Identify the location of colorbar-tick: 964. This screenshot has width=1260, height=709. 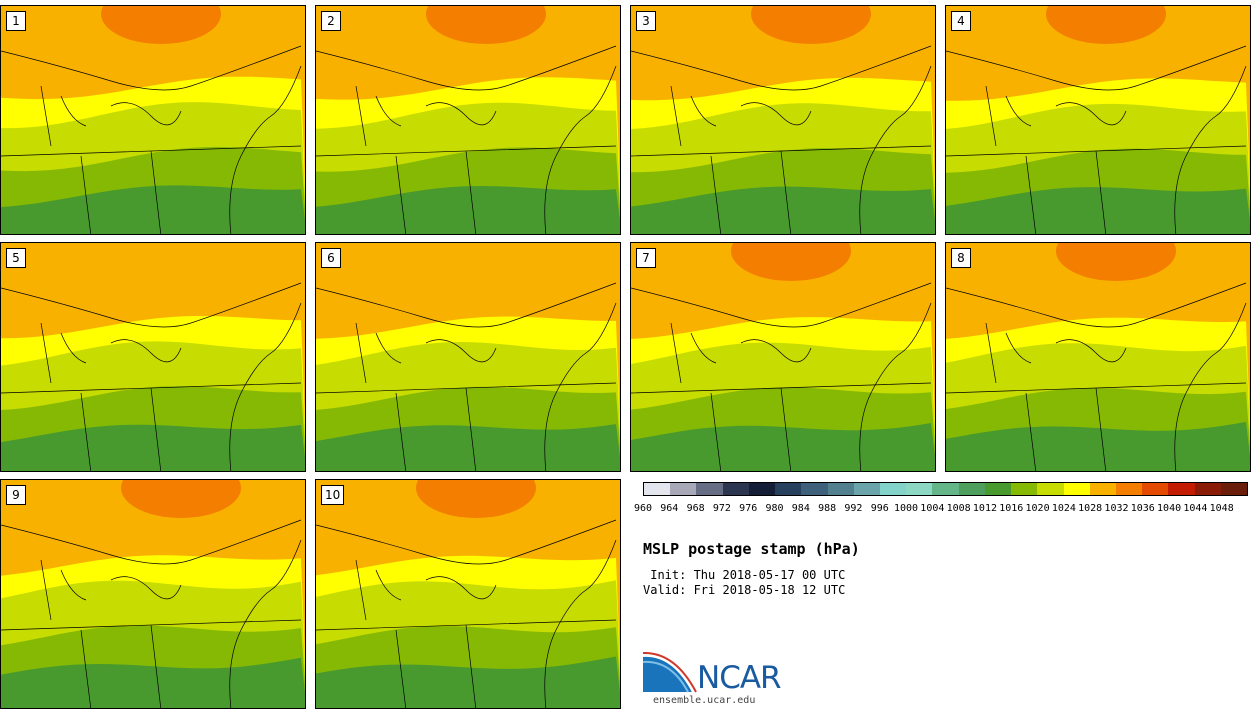
(669, 508).